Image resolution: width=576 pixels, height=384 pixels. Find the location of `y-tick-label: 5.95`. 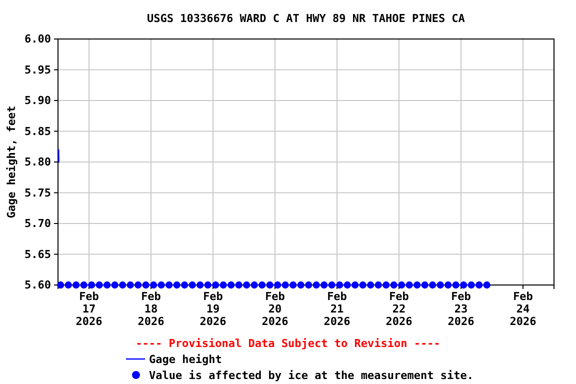

y-tick-label: 5.95 is located at coordinates (37, 69).